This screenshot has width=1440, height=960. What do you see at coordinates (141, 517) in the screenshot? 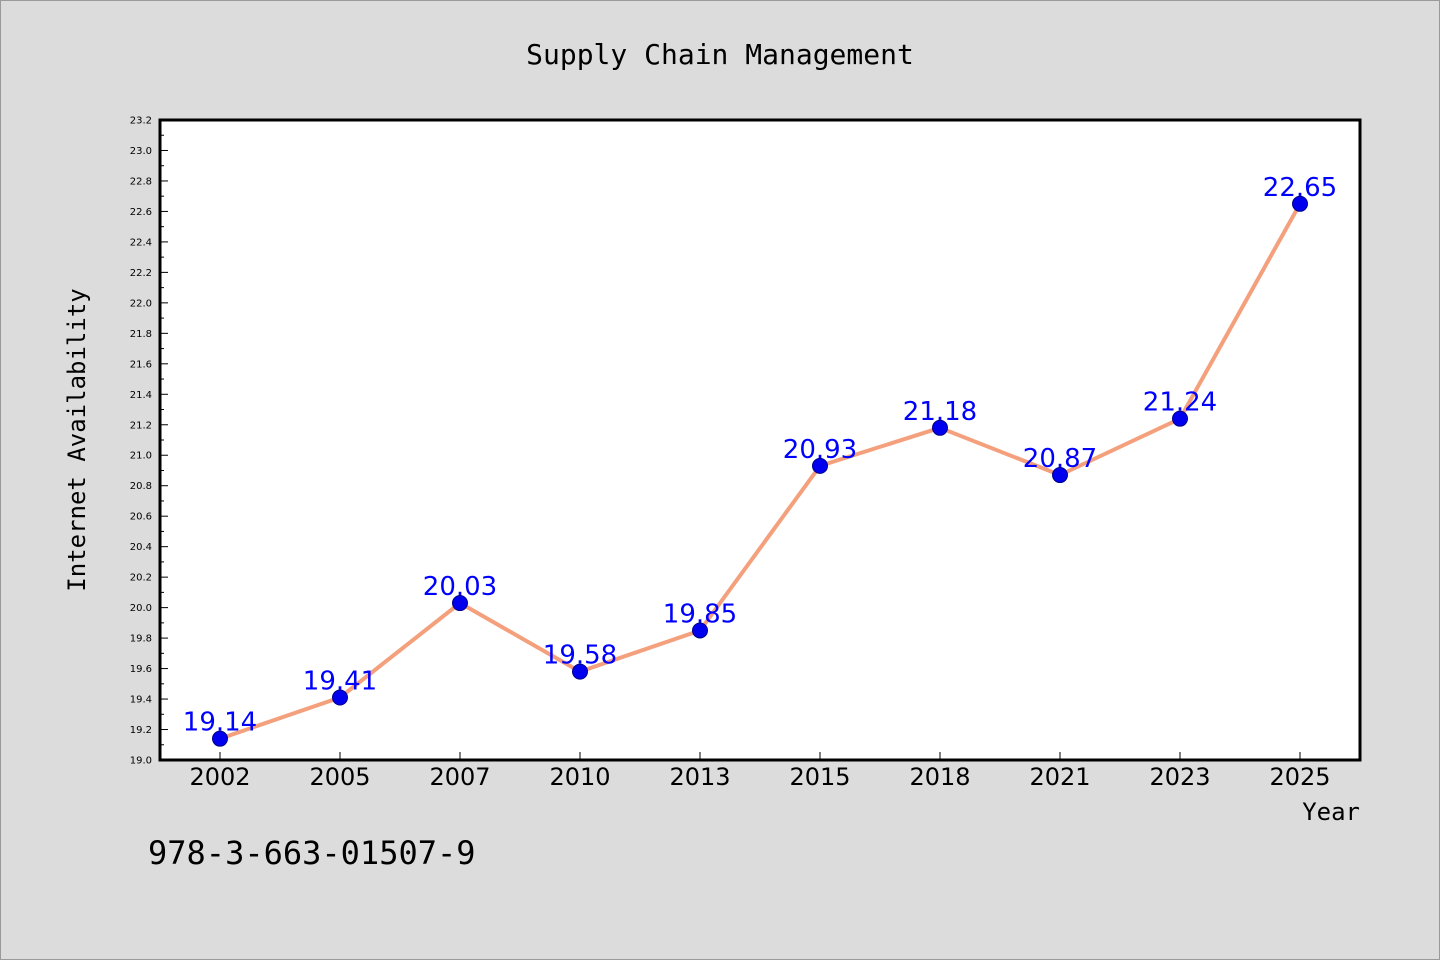
I see `y-tick-label: 20.6` at bounding box center [141, 517].